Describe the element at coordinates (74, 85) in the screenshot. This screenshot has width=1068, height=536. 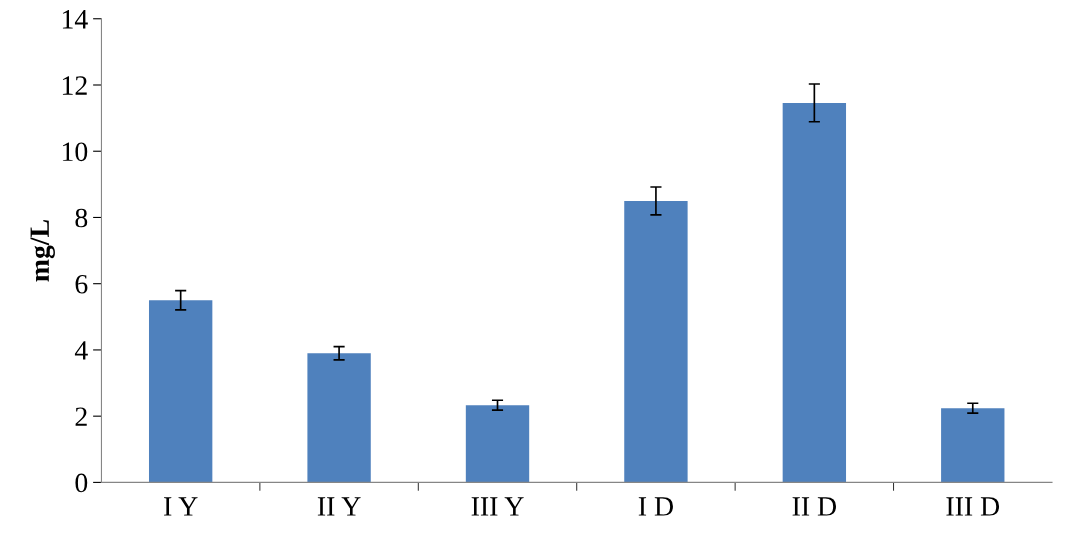
I see `y-tick-label: 12` at that location.